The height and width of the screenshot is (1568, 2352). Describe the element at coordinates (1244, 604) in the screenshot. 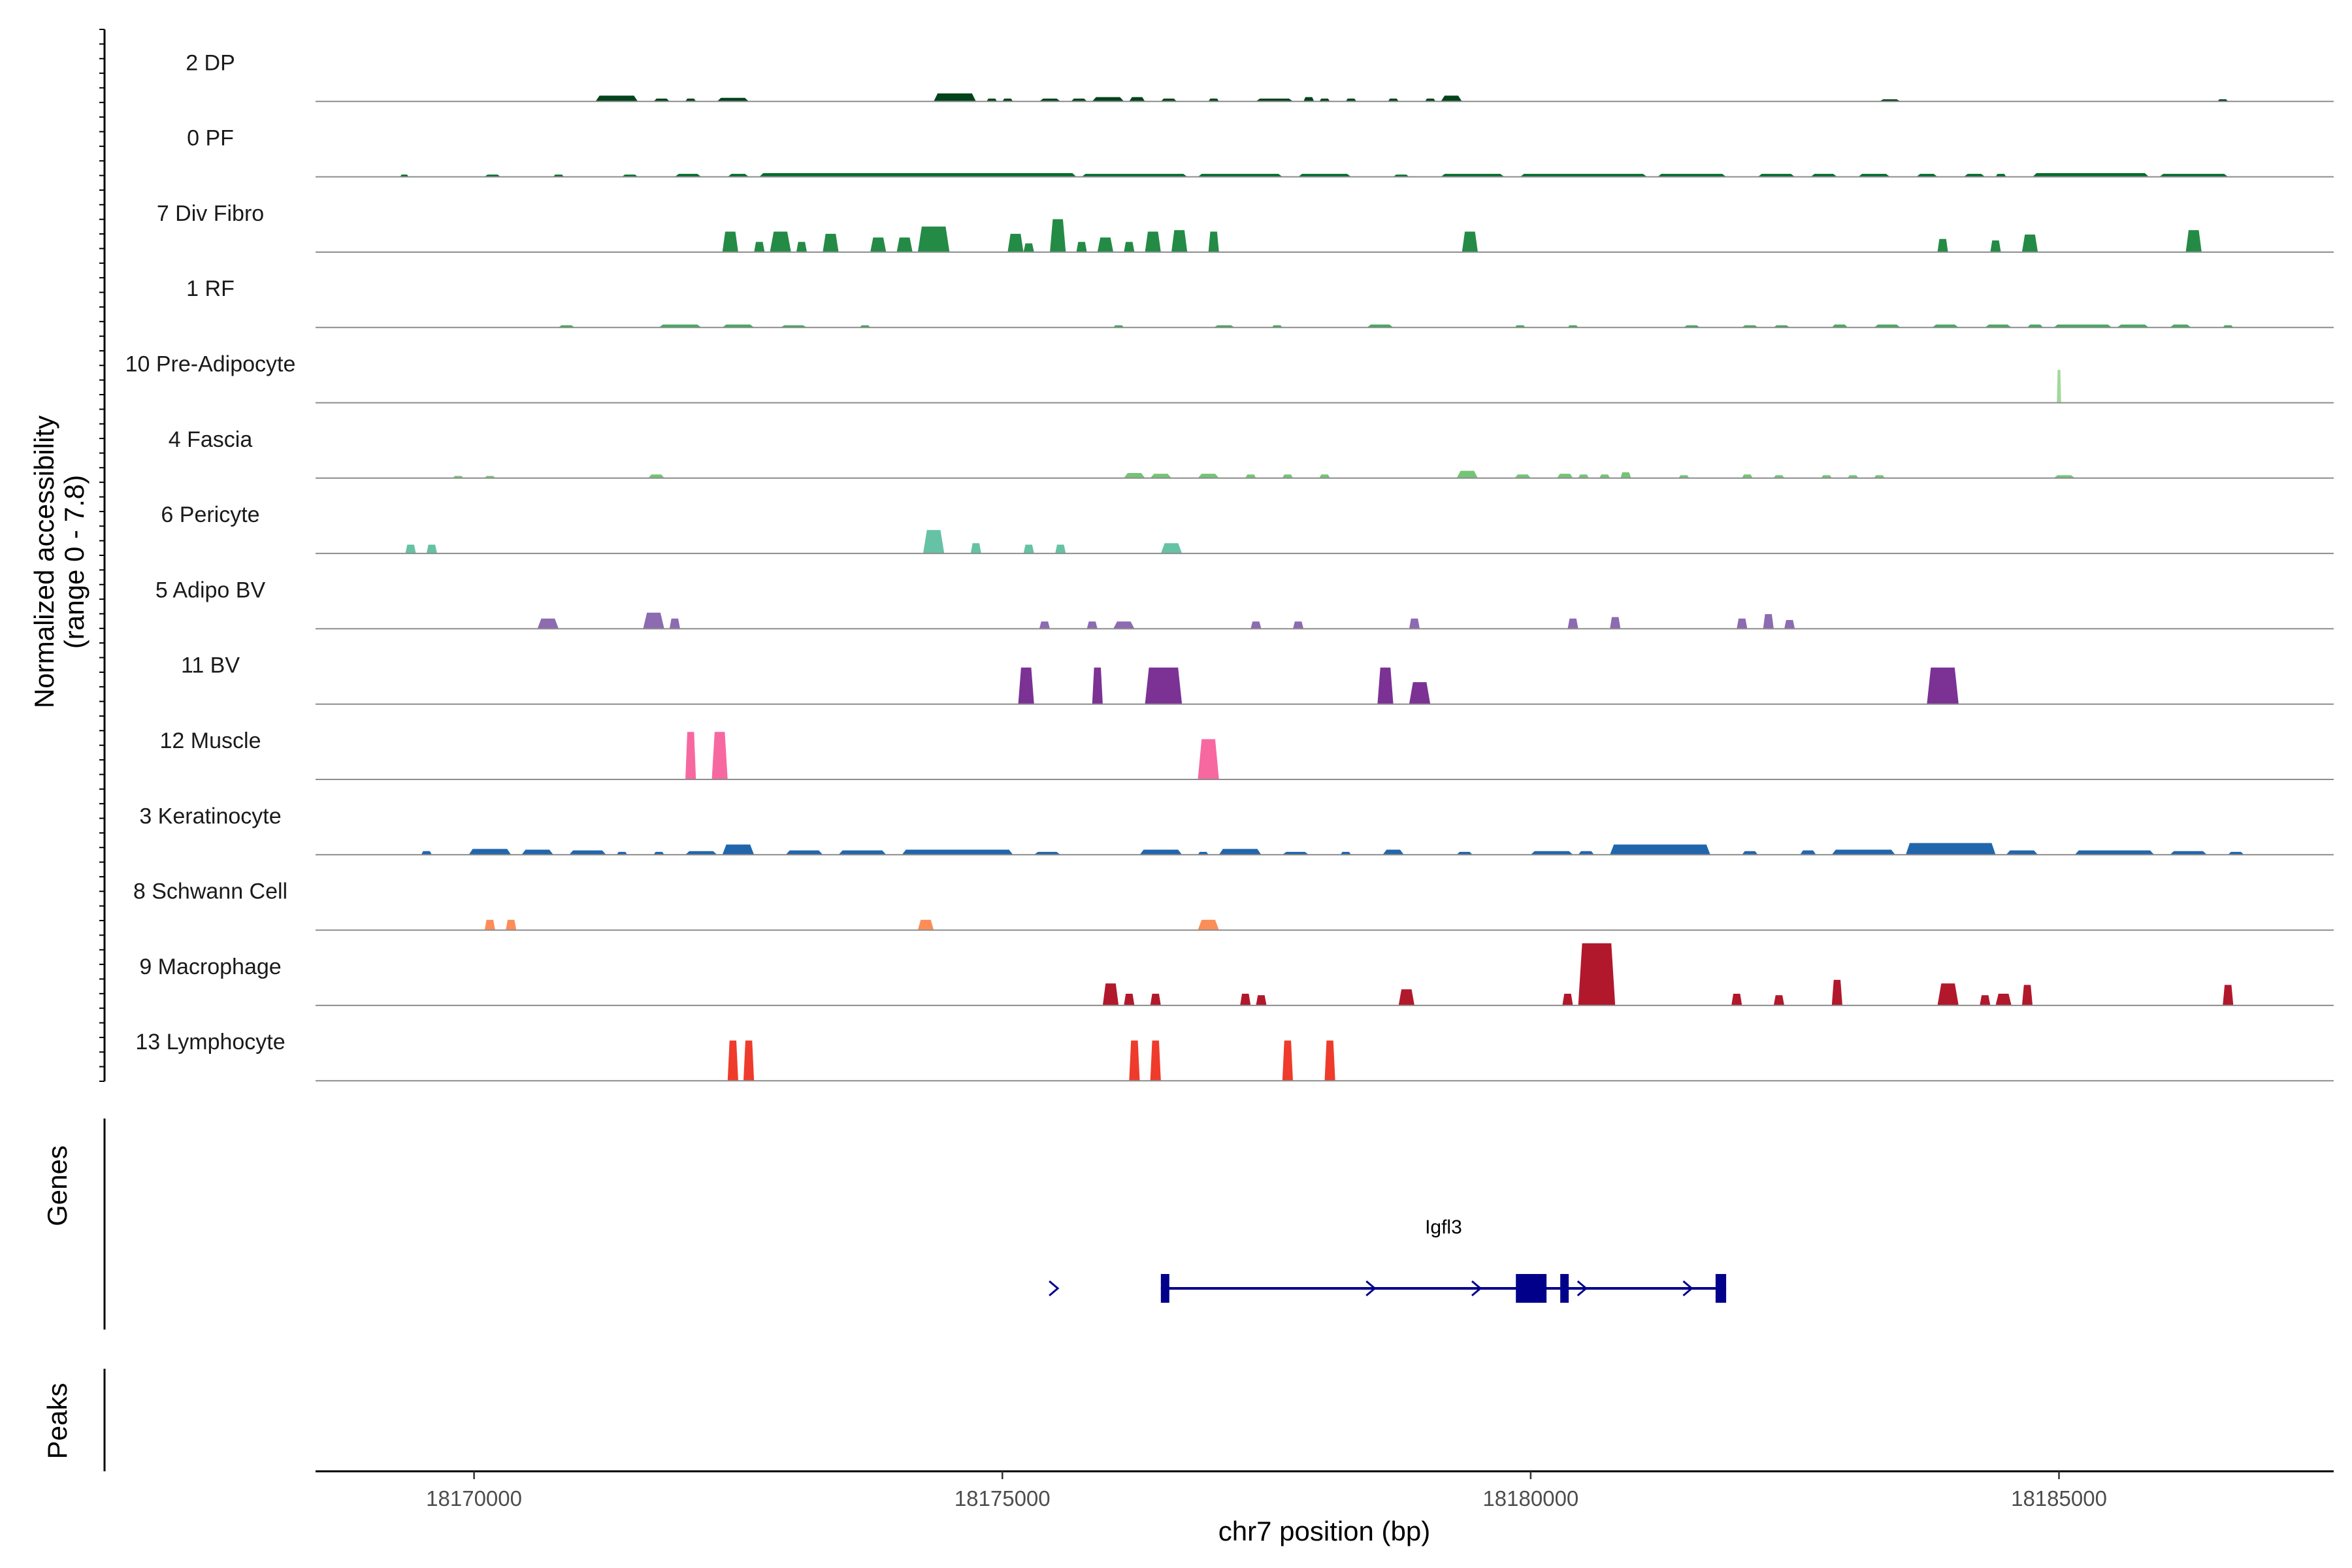

I see `track-5-adipo-bv: 5 Adipo BV` at that location.